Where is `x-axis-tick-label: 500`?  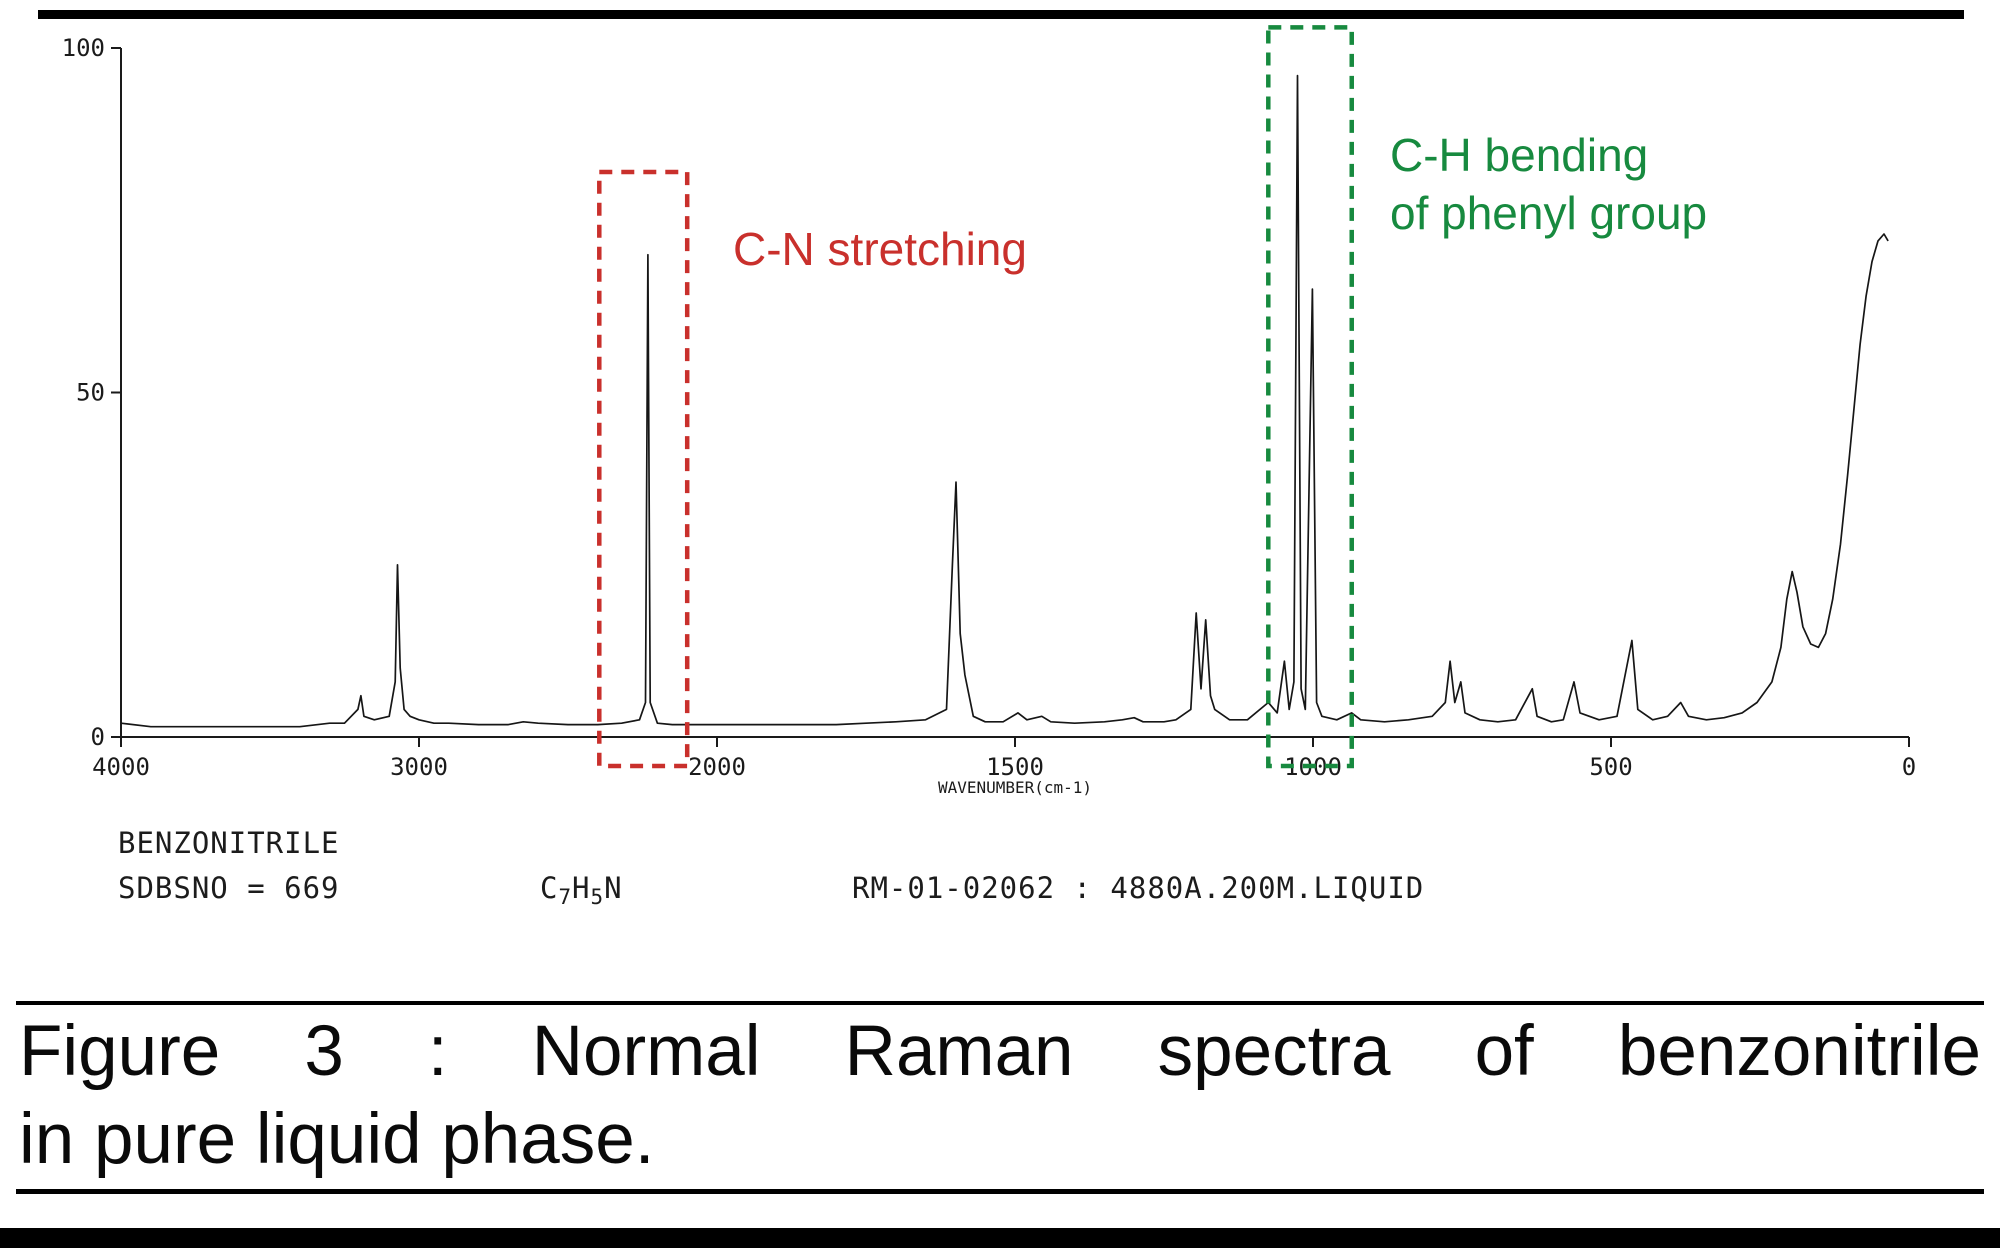
x-axis-tick-label: 500 is located at coordinates (1610, 767).